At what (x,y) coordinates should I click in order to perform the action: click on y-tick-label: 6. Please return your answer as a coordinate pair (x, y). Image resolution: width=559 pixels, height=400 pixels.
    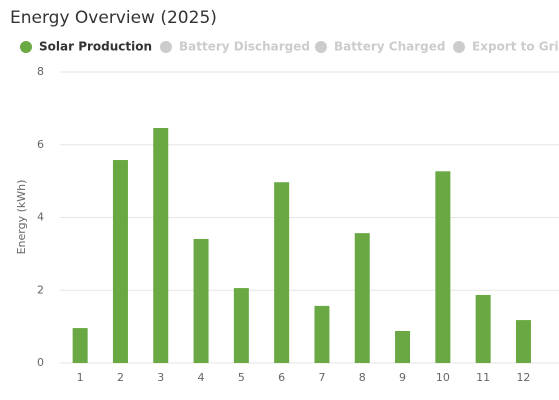
    Looking at the image, I should click on (40, 144).